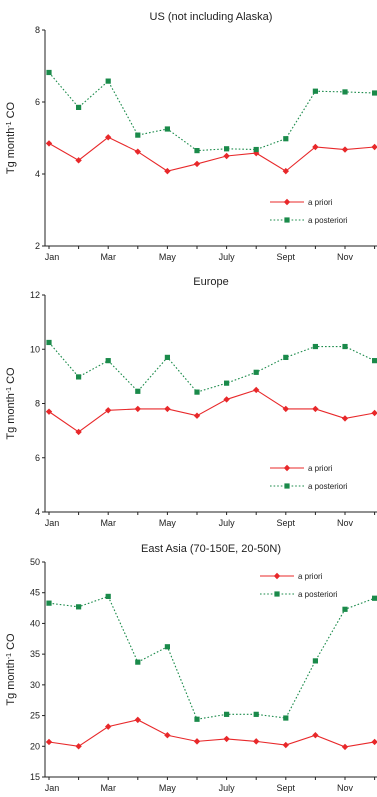  What do you see at coordinates (210, 282) in the screenshot?
I see `chart-title: Europe` at bounding box center [210, 282].